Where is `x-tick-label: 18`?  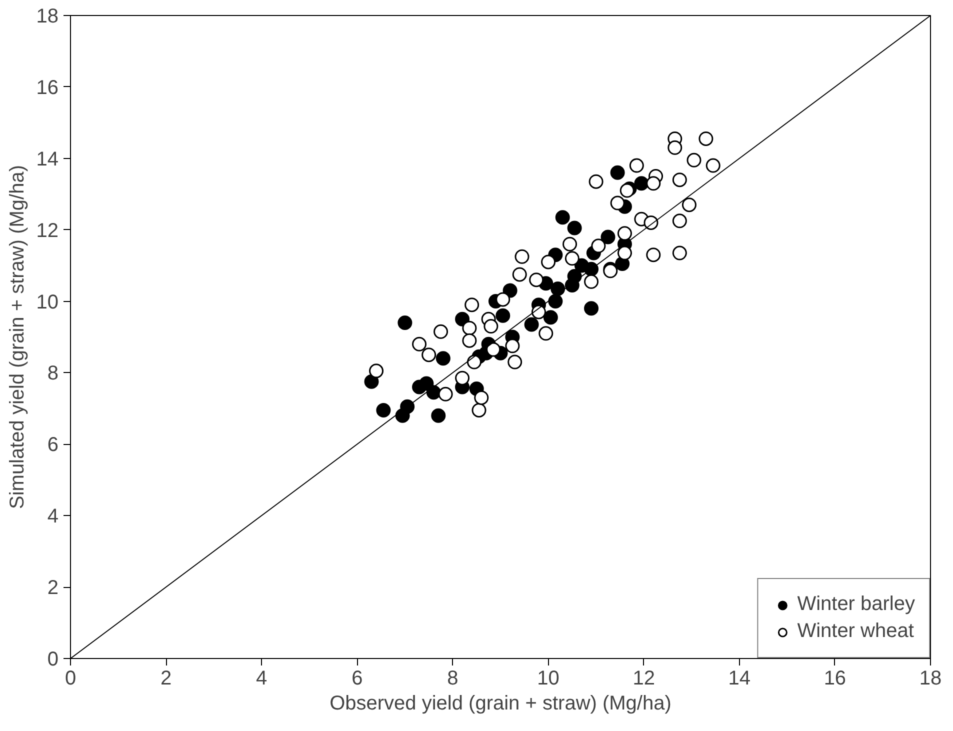
x-tick-label: 18 is located at coordinates (930, 679).